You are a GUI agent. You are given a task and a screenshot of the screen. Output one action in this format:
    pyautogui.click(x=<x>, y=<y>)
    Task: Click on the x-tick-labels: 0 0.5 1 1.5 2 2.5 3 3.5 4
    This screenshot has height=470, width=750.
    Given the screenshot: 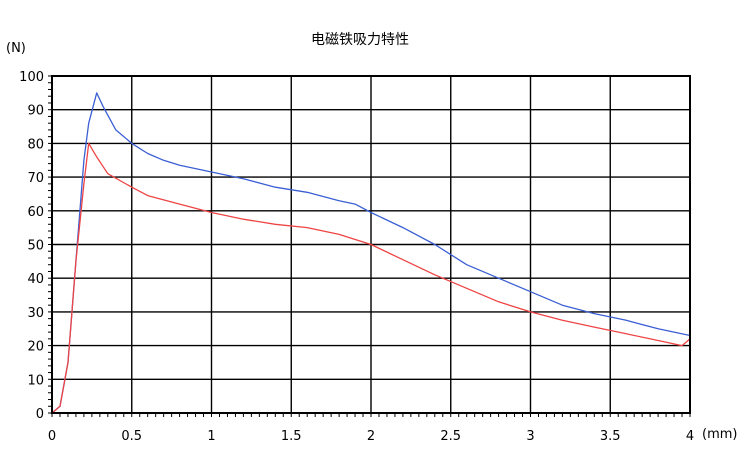 What is the action you would take?
    pyautogui.click(x=371, y=436)
    